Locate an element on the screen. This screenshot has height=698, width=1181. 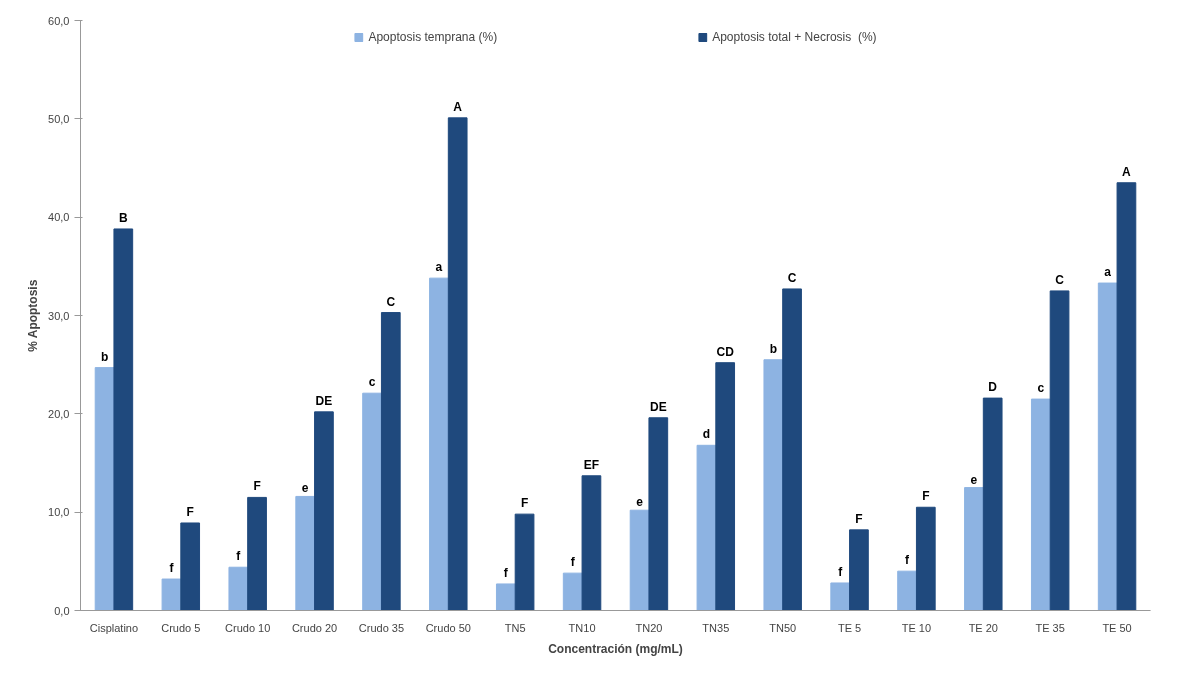
annotation: d is located at coordinates (706, 434).